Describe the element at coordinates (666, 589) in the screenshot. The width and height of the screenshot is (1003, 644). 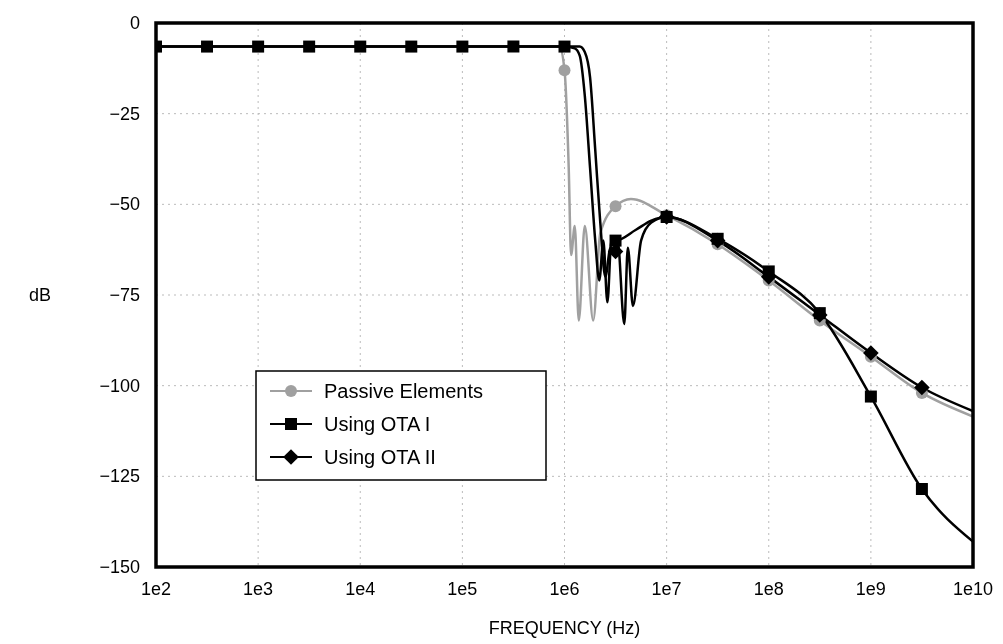
I see `x-tick-label: 1e7` at that location.